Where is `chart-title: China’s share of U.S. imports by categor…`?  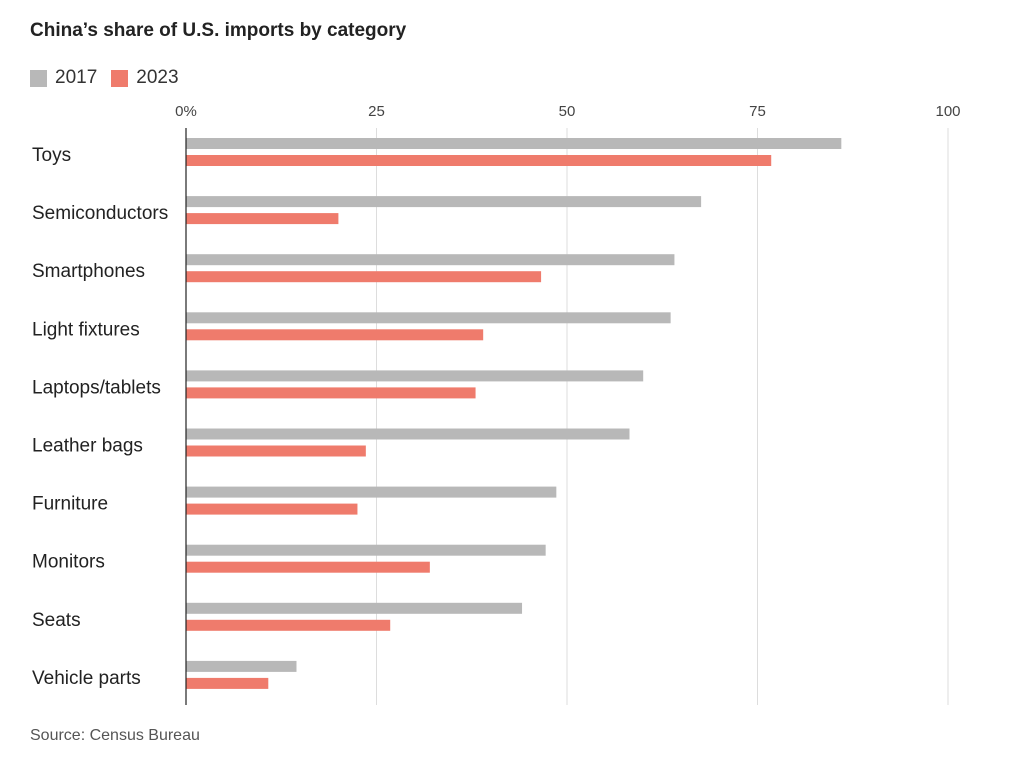
chart-title: China’s share of U.S. imports by categor… is located at coordinates (218, 30).